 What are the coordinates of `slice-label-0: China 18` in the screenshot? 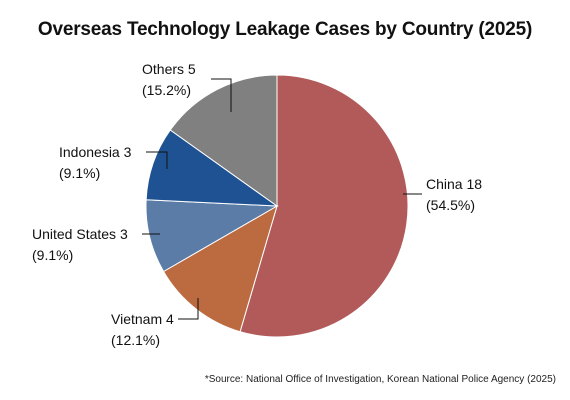 It's located at (454, 184).